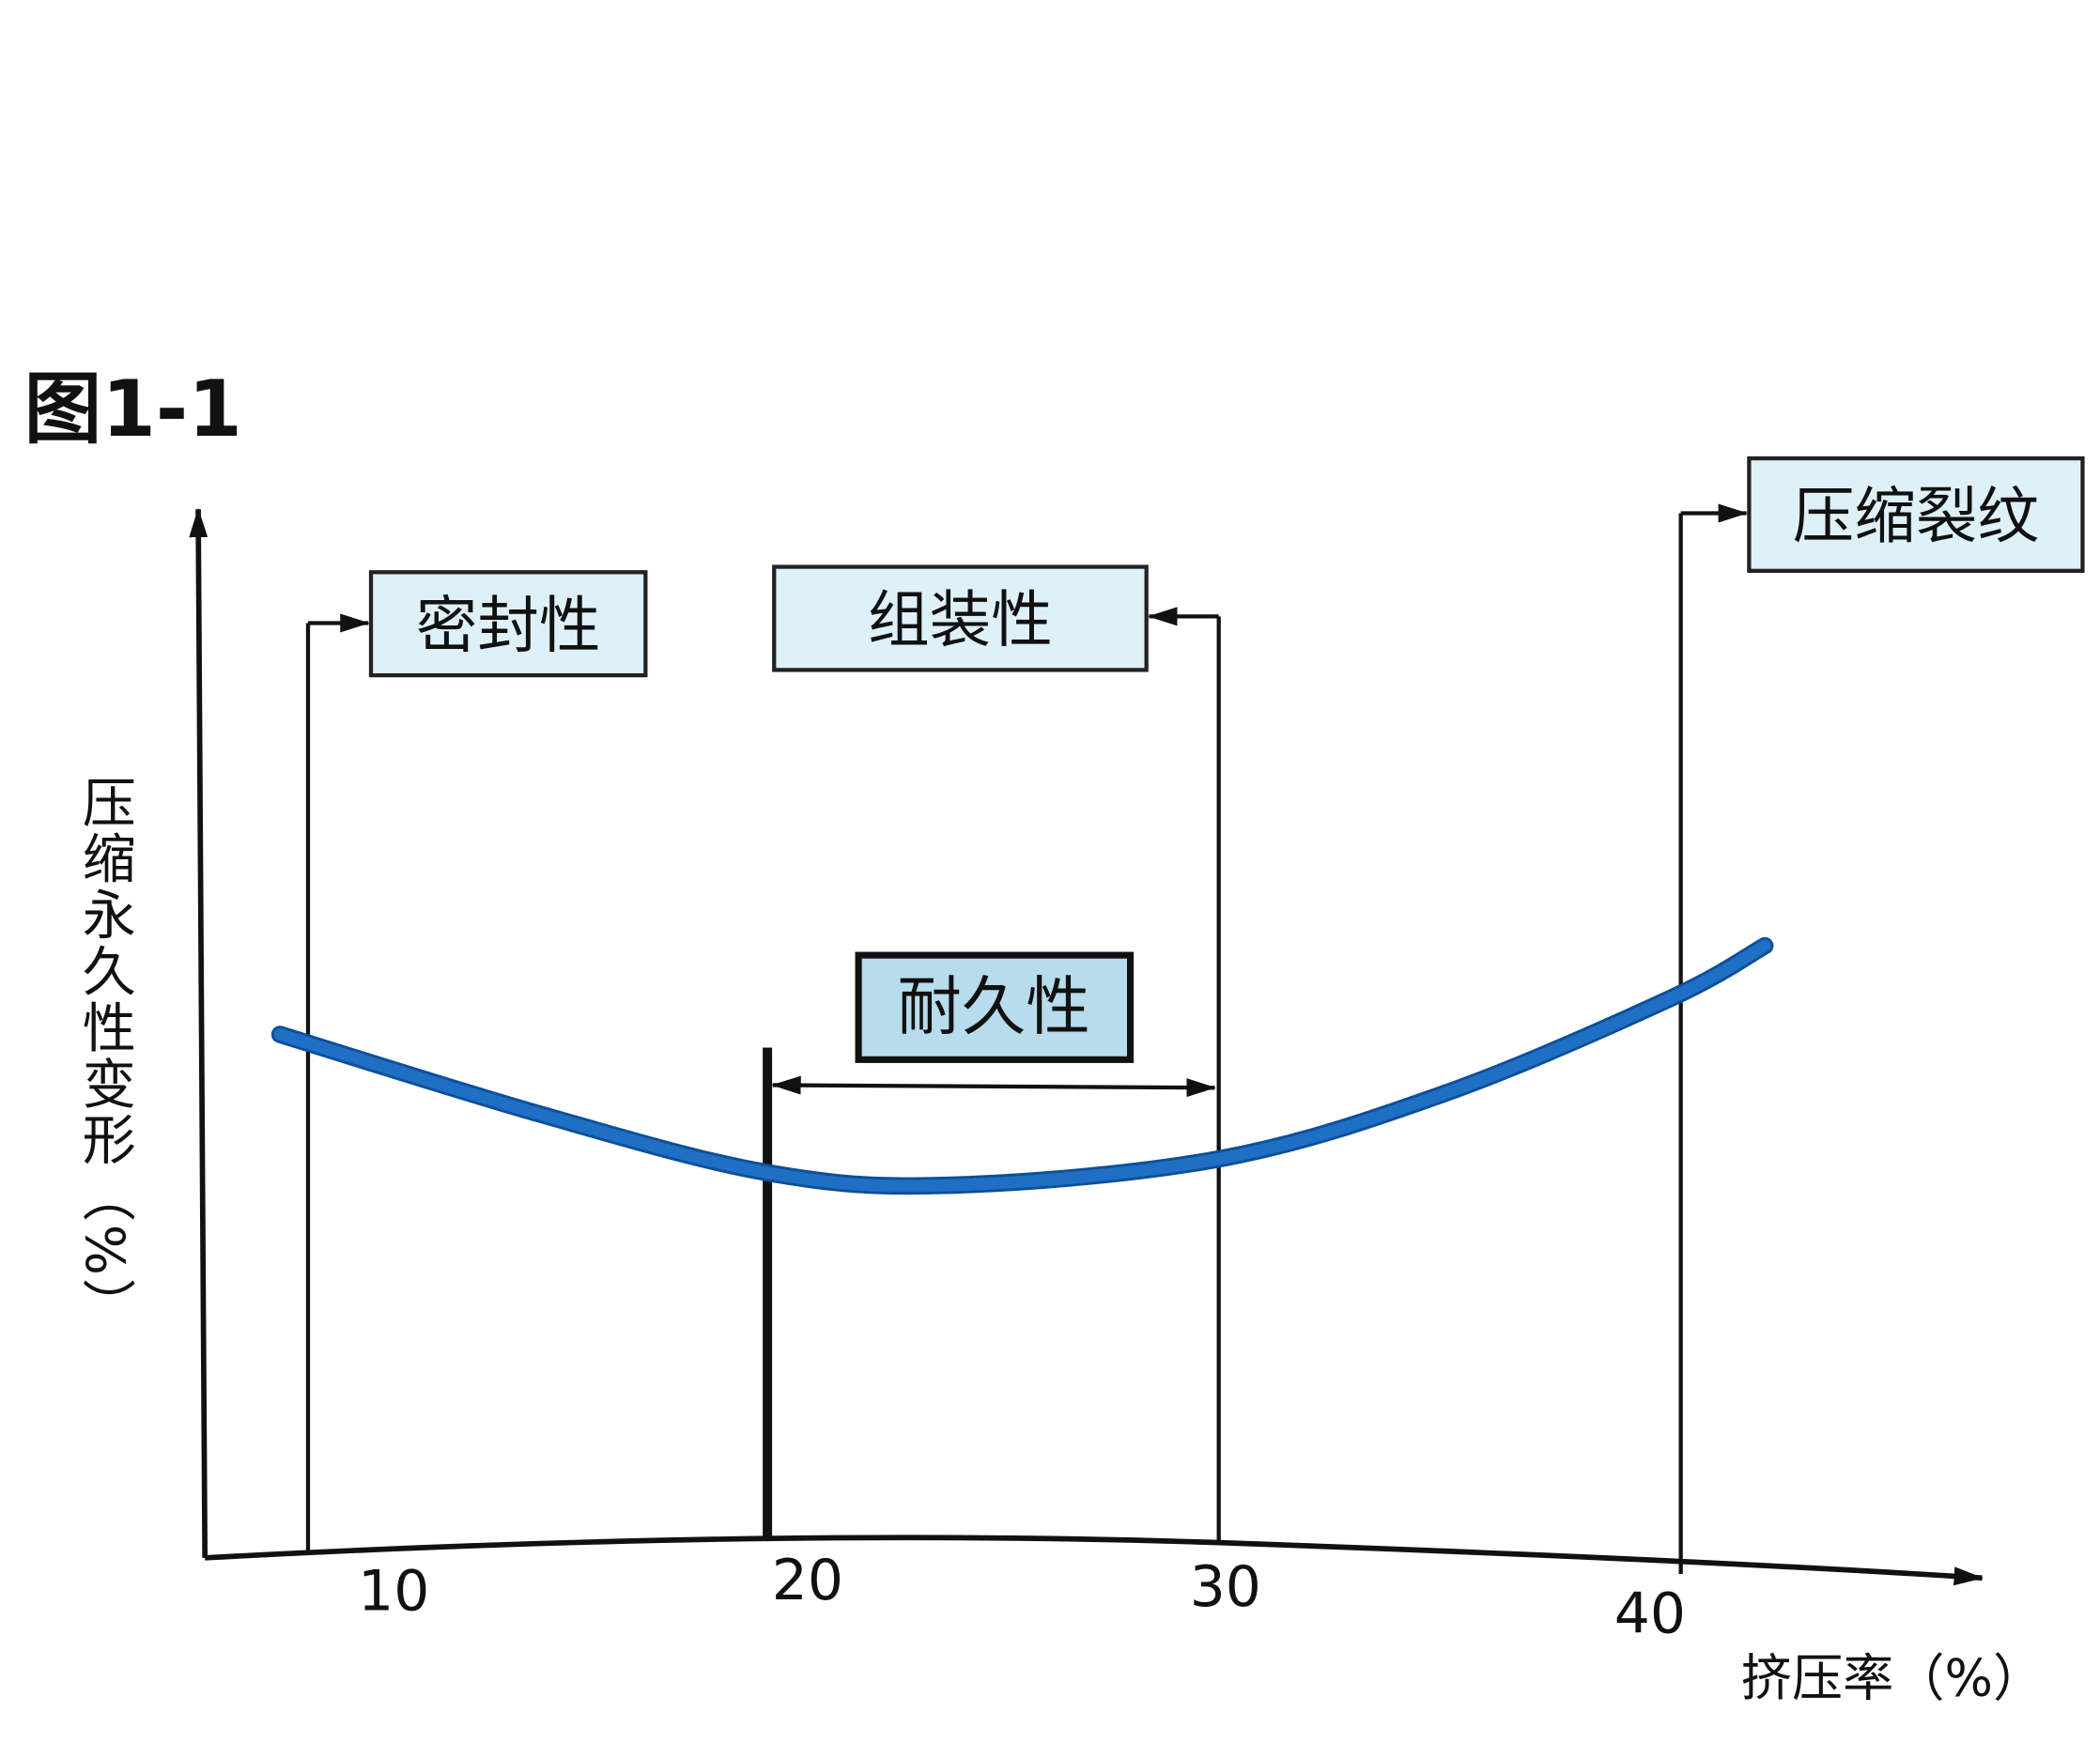 Image resolution: width=2100 pixels, height=1743 pixels. What do you see at coordinates (1892, 1678) in the screenshot?
I see `x-axis-label: 挤压率（%）` at bounding box center [1892, 1678].